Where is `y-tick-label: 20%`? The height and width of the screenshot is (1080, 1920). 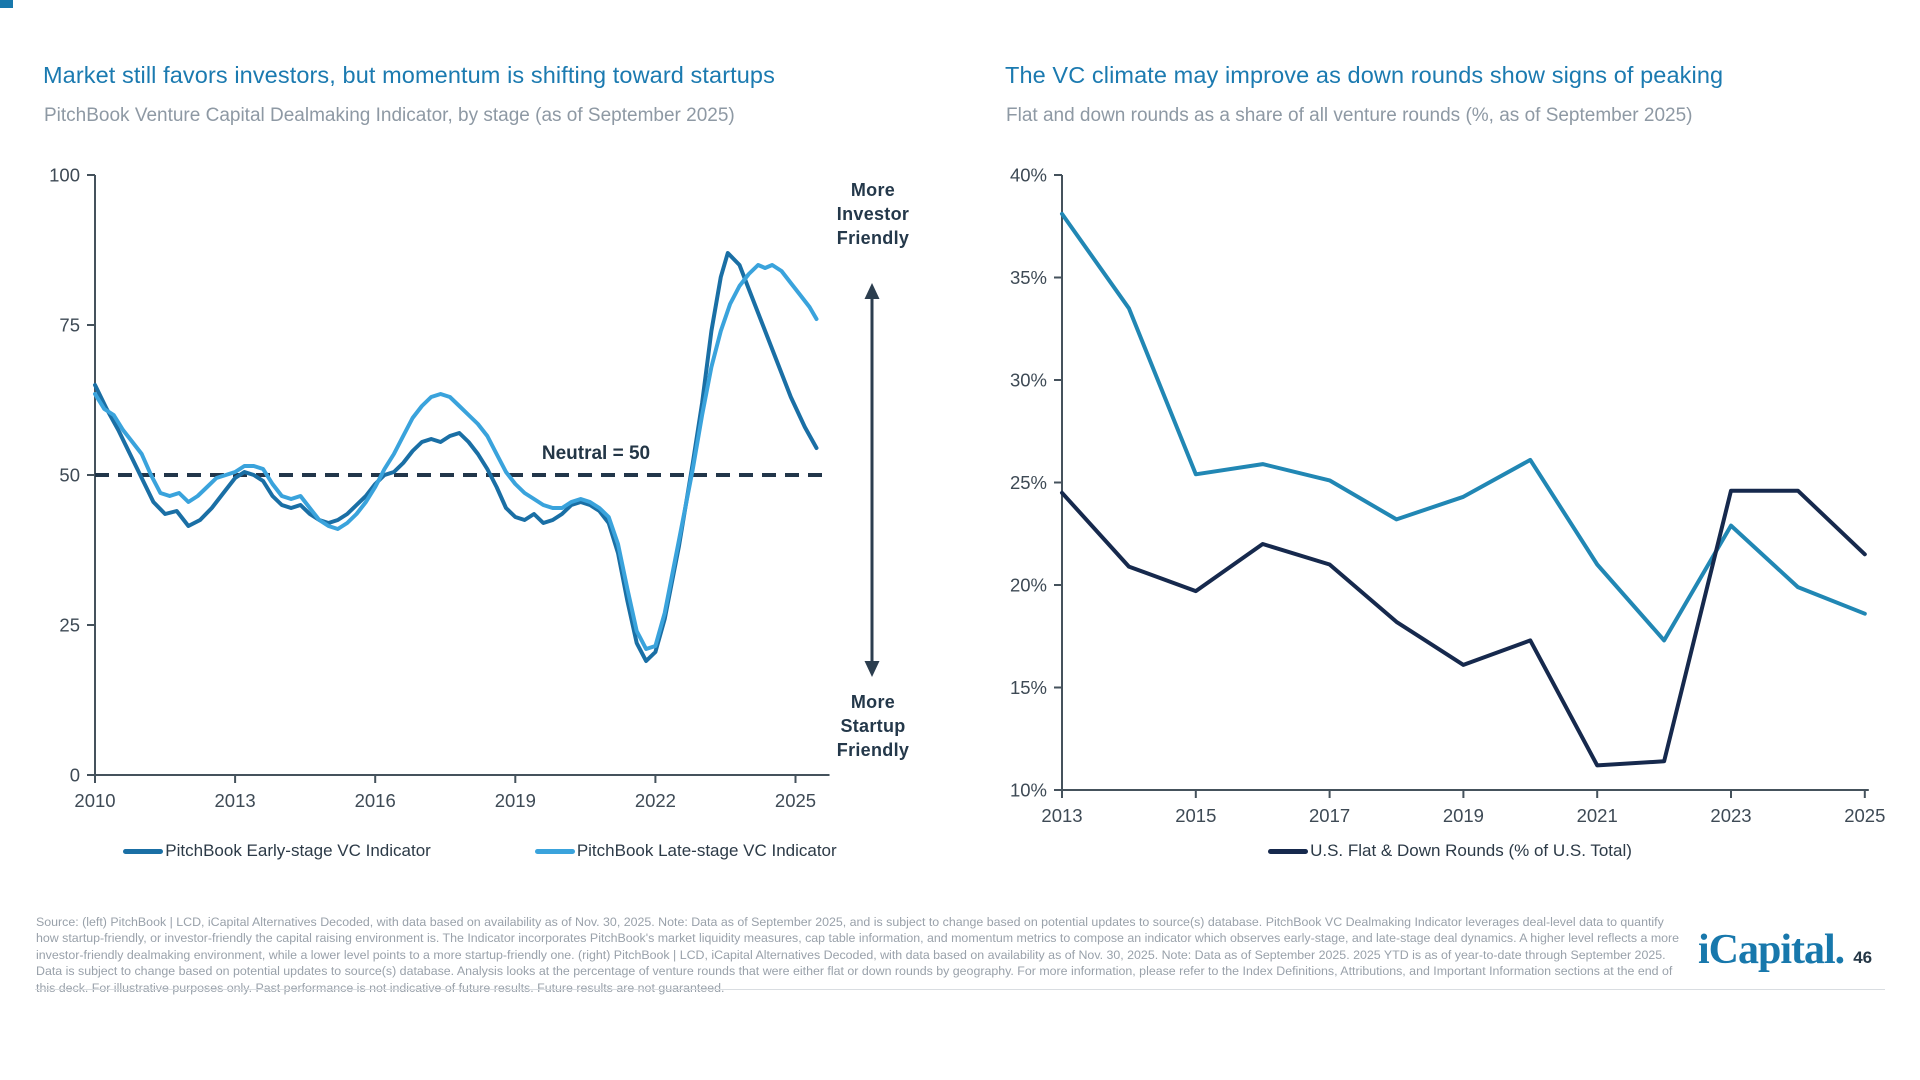
y-tick-label: 20% is located at coordinates (1028, 585).